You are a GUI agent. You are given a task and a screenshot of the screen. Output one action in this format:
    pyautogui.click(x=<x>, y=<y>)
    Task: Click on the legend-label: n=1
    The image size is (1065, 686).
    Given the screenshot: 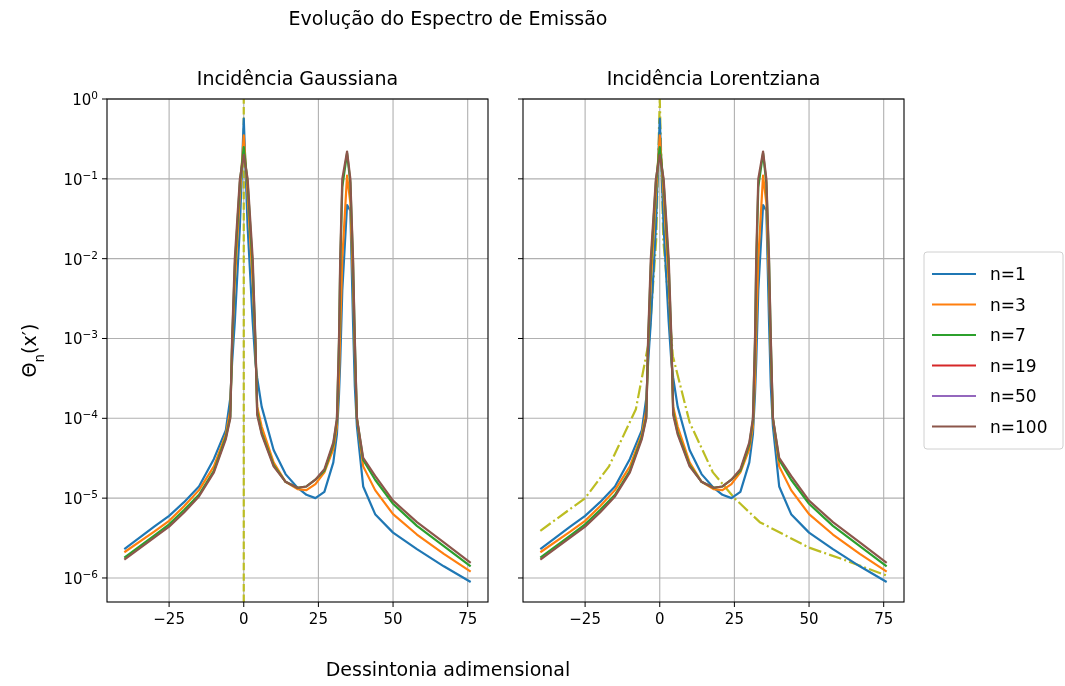 What is the action you would take?
    pyautogui.click(x=1008, y=274)
    